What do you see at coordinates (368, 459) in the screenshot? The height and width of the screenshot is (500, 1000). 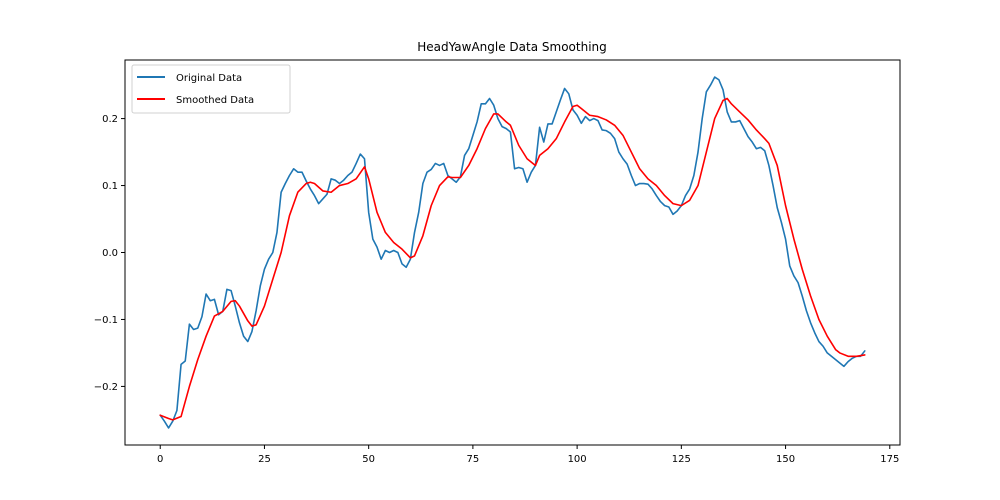 I see `x-tick-label: 50` at bounding box center [368, 459].